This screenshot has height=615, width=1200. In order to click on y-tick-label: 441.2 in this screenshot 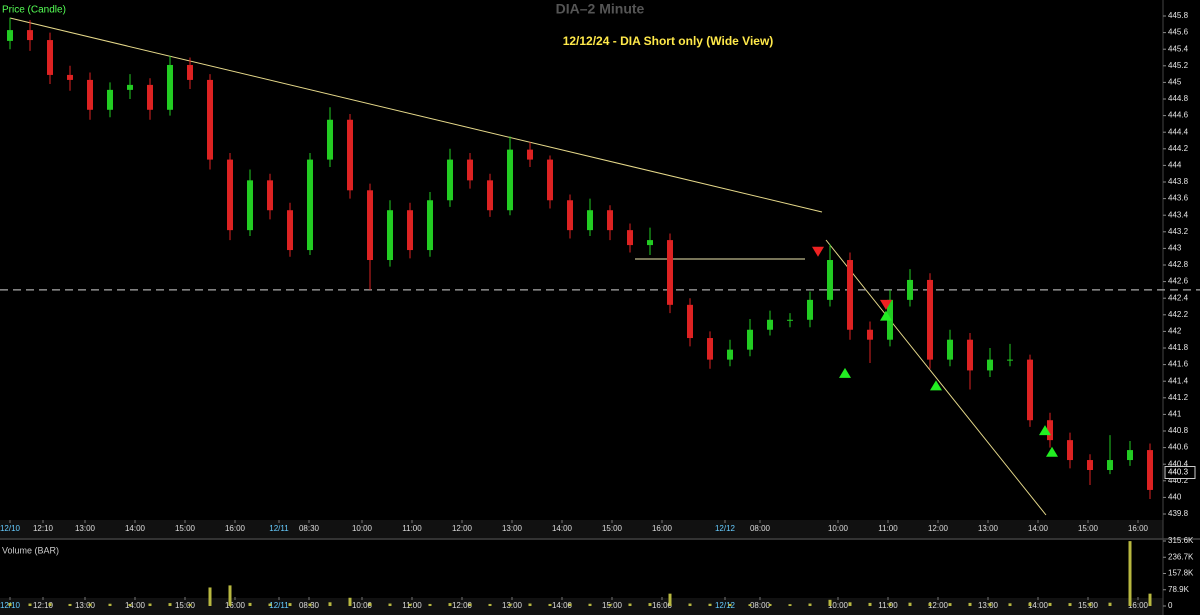, I will do `click(1178, 397)`.